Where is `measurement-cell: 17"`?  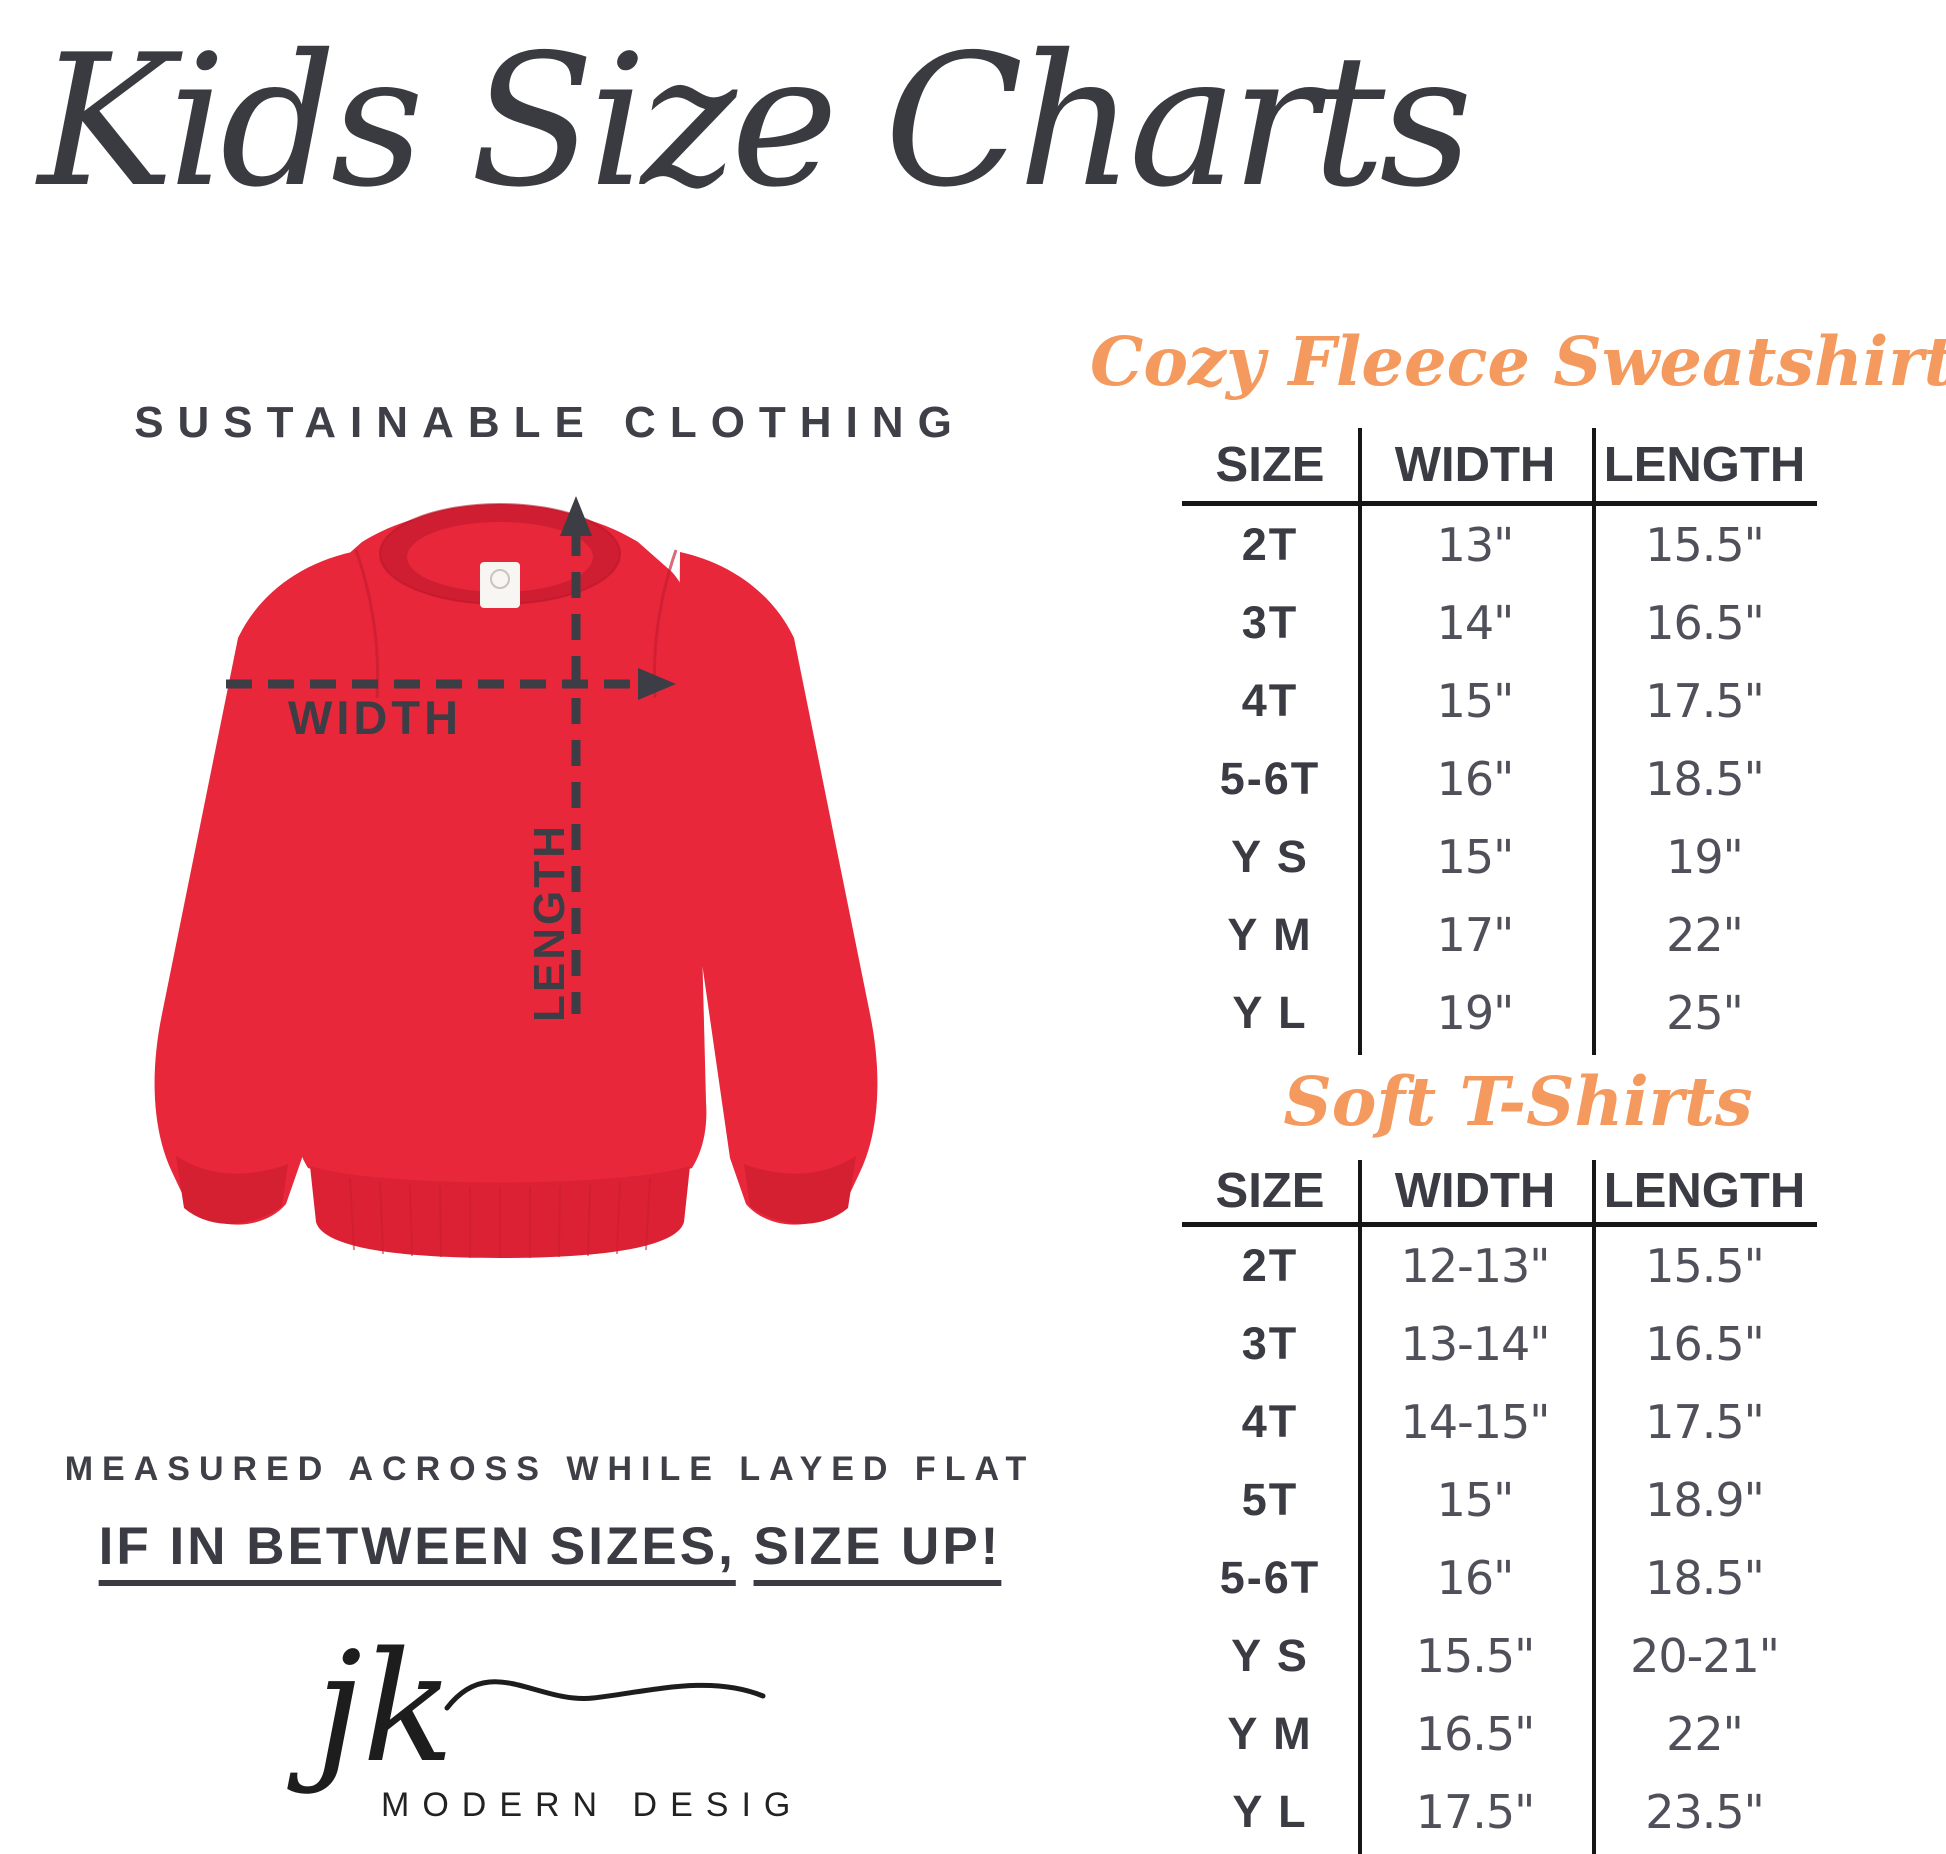 measurement-cell: 17" is located at coordinates (1475, 935).